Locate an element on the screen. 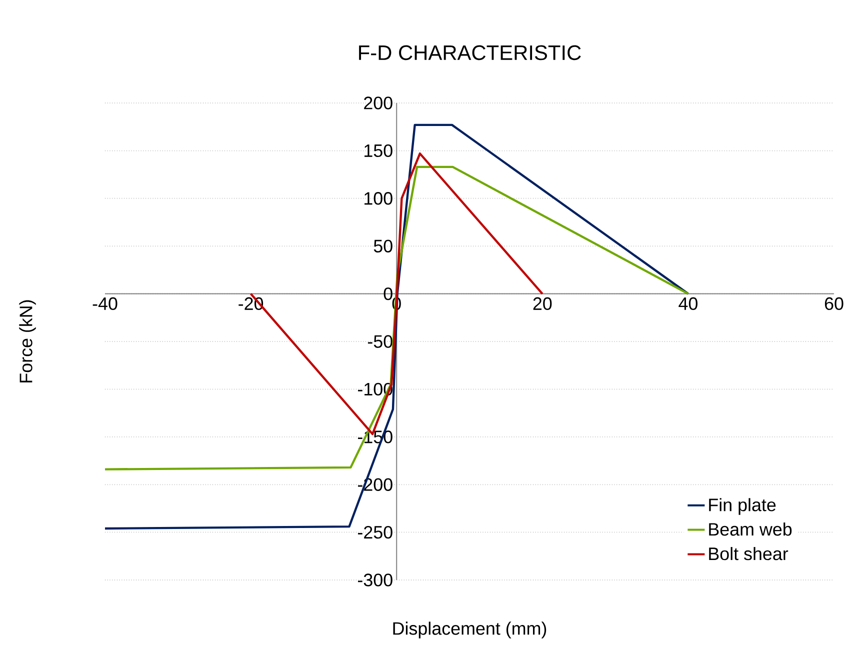  x-axis-title: Displacement (mm) is located at coordinates (469, 630).